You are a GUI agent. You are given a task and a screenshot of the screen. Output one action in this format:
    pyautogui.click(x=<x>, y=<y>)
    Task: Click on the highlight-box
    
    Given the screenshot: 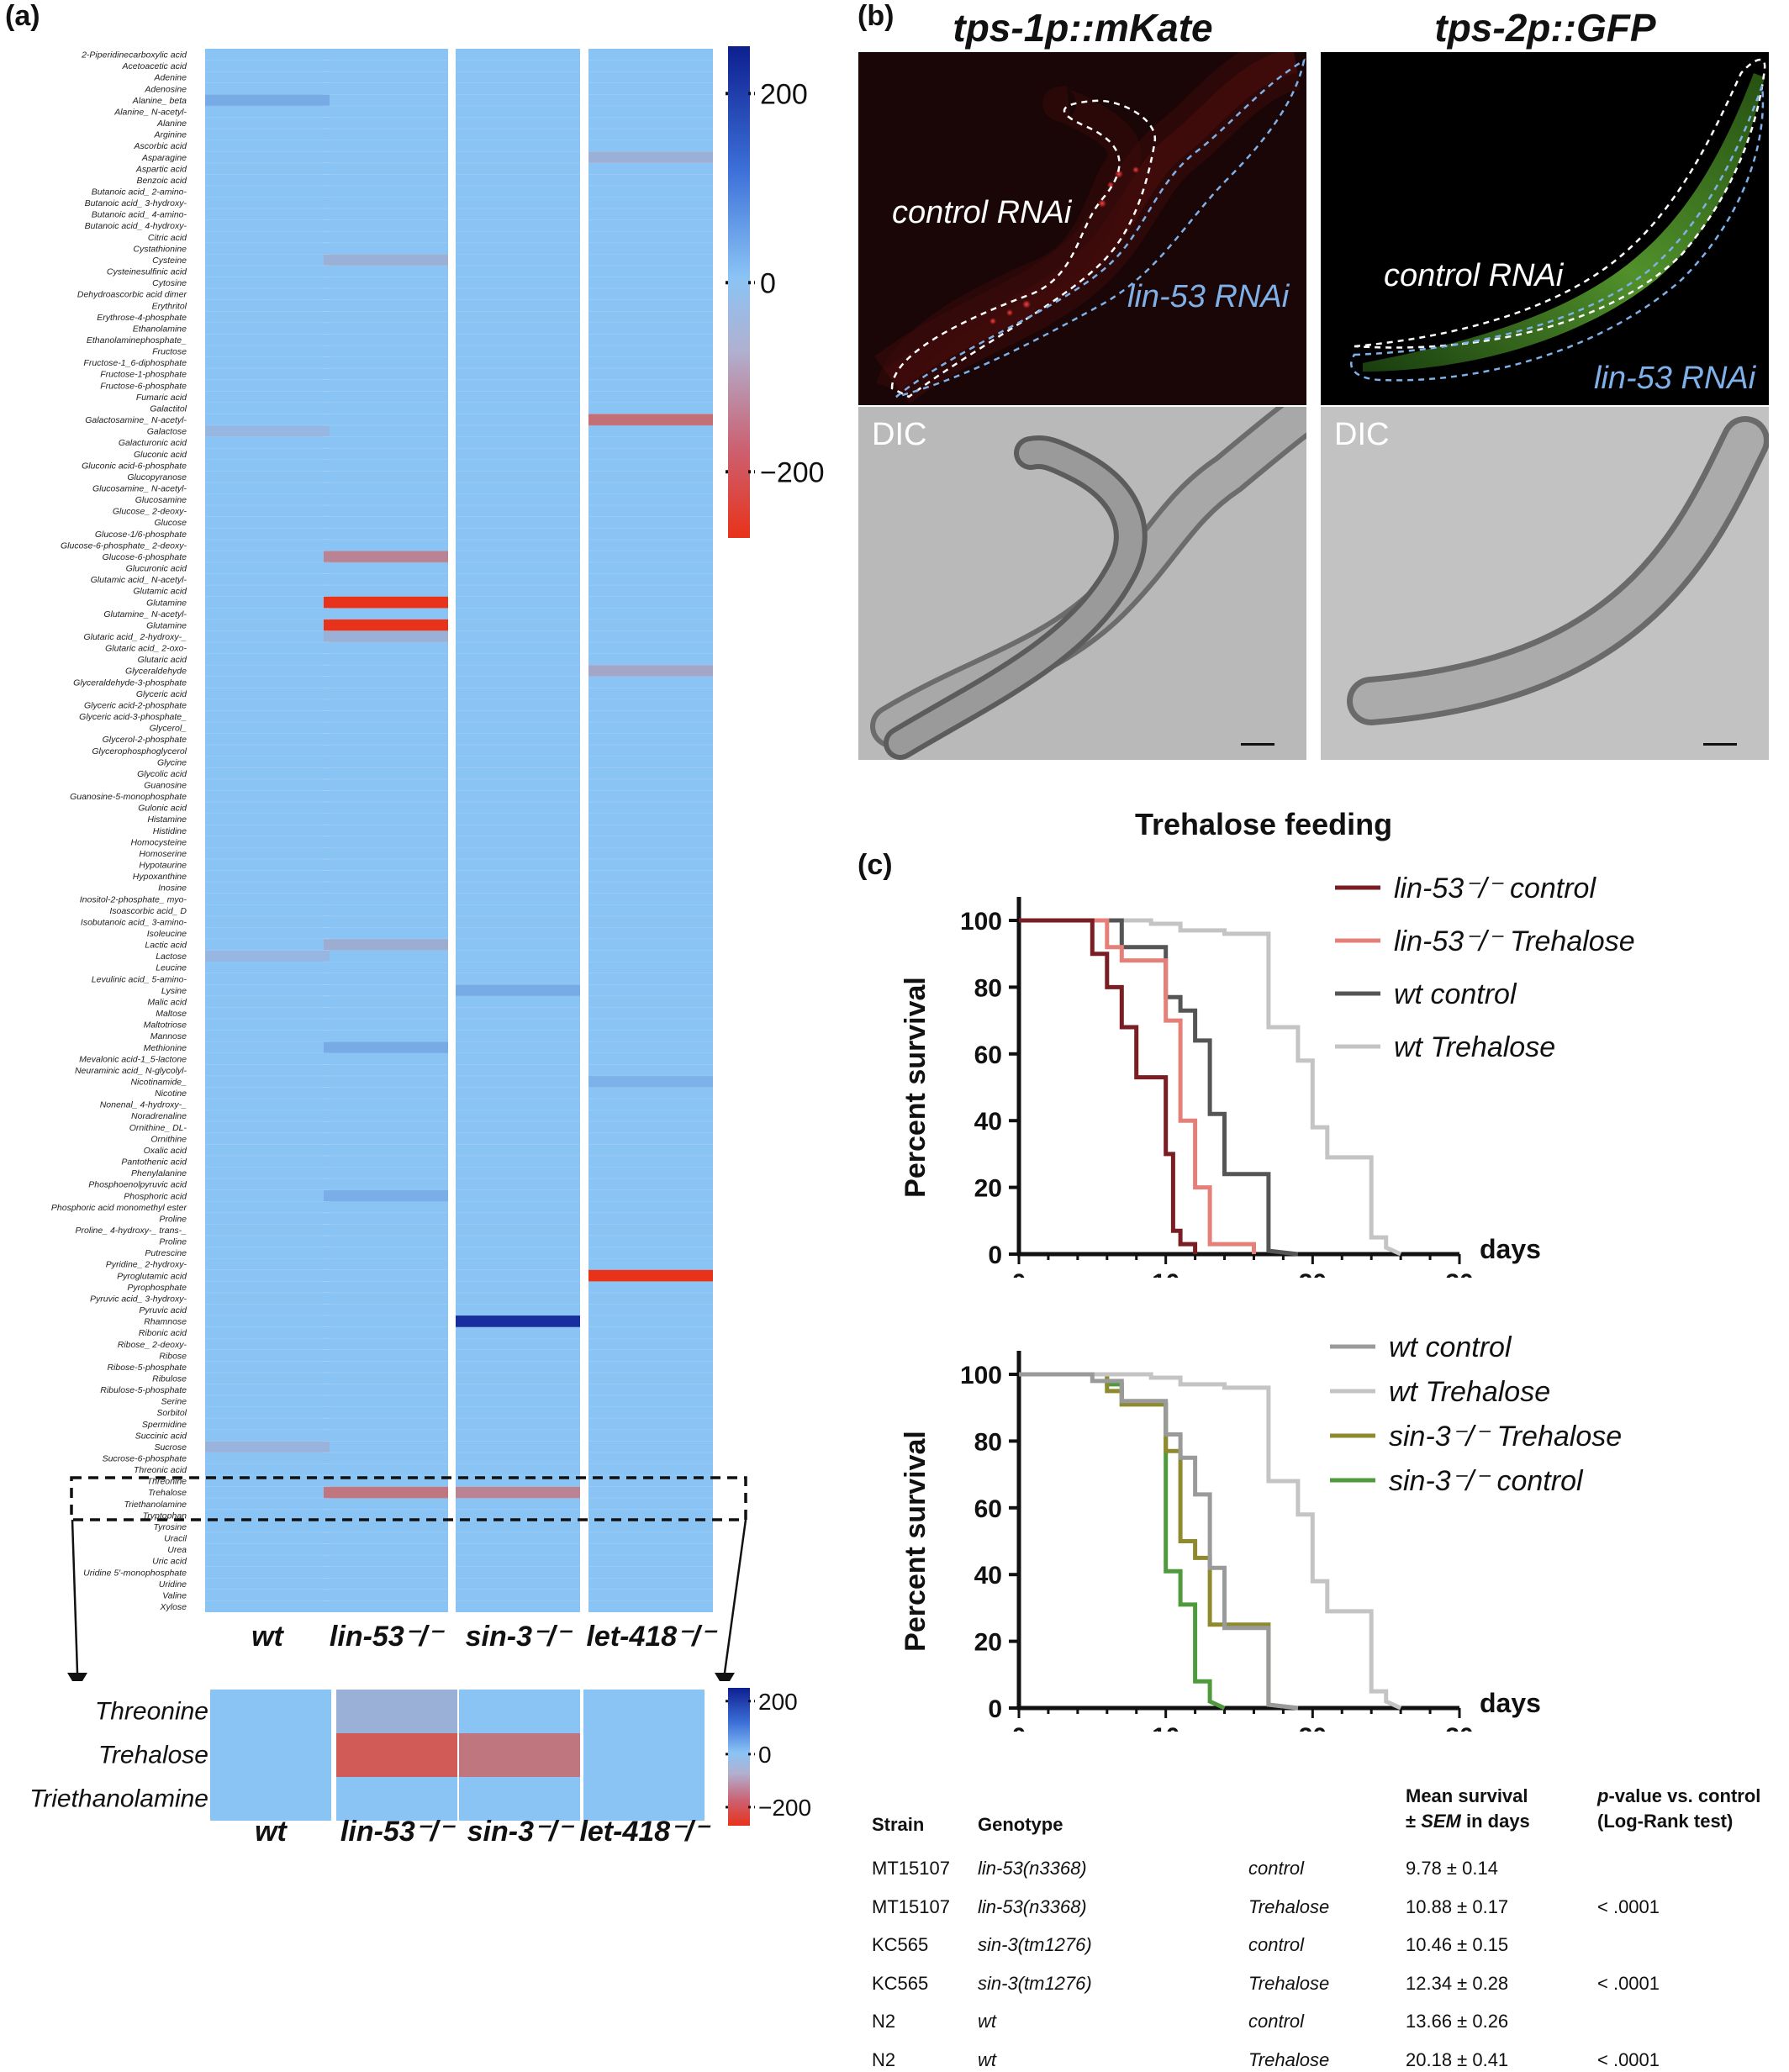 What is the action you would take?
    pyautogui.click(x=409, y=1498)
    